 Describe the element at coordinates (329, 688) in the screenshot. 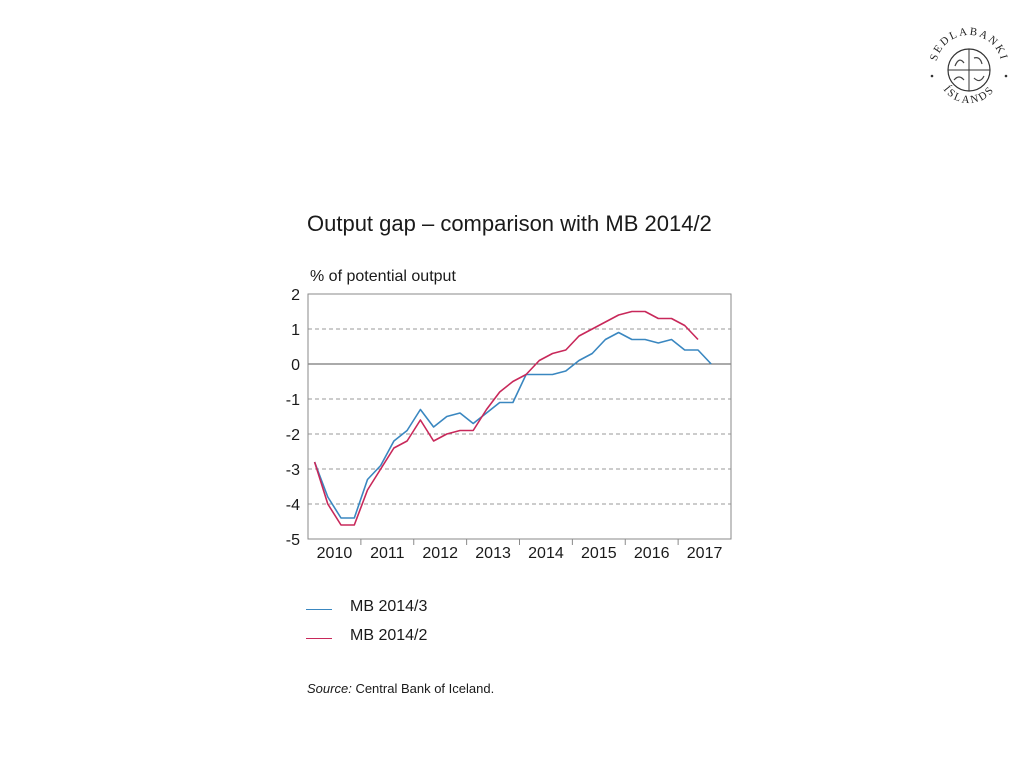

I see `source-label: Source:` at that location.